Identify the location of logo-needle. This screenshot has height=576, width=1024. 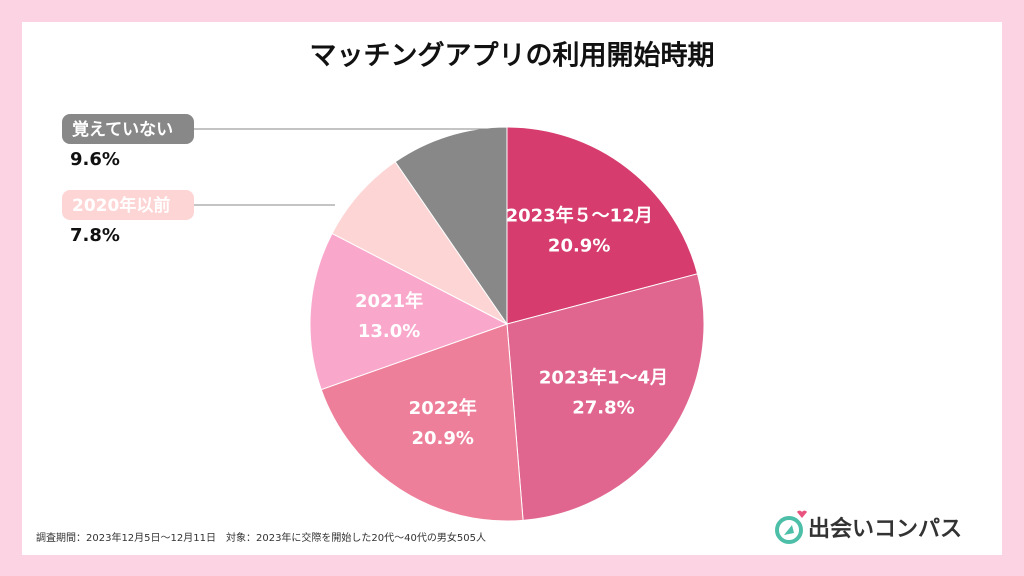
(789, 530).